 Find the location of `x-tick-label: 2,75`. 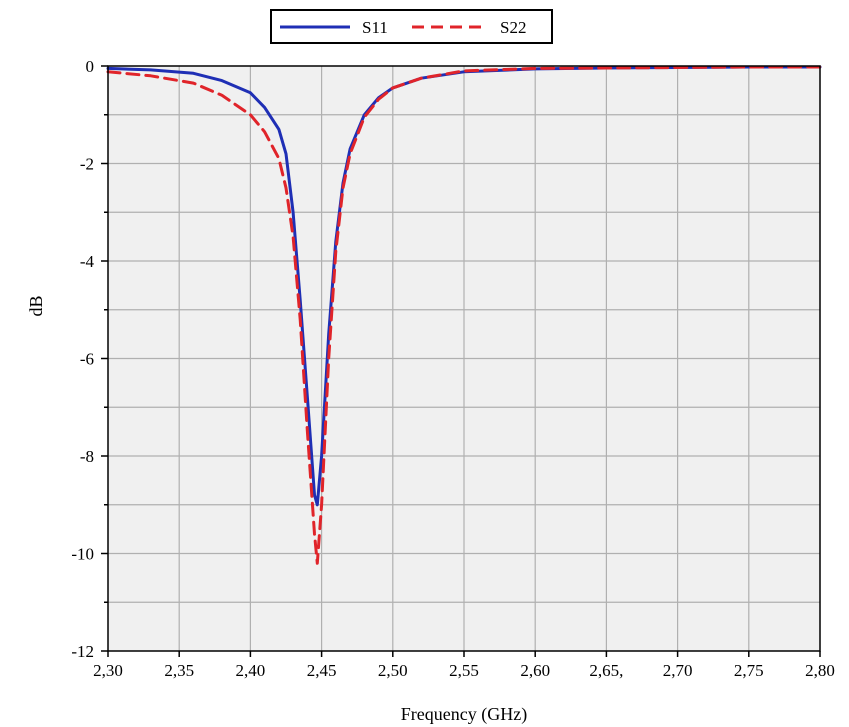

x-tick-label: 2,75 is located at coordinates (749, 670).